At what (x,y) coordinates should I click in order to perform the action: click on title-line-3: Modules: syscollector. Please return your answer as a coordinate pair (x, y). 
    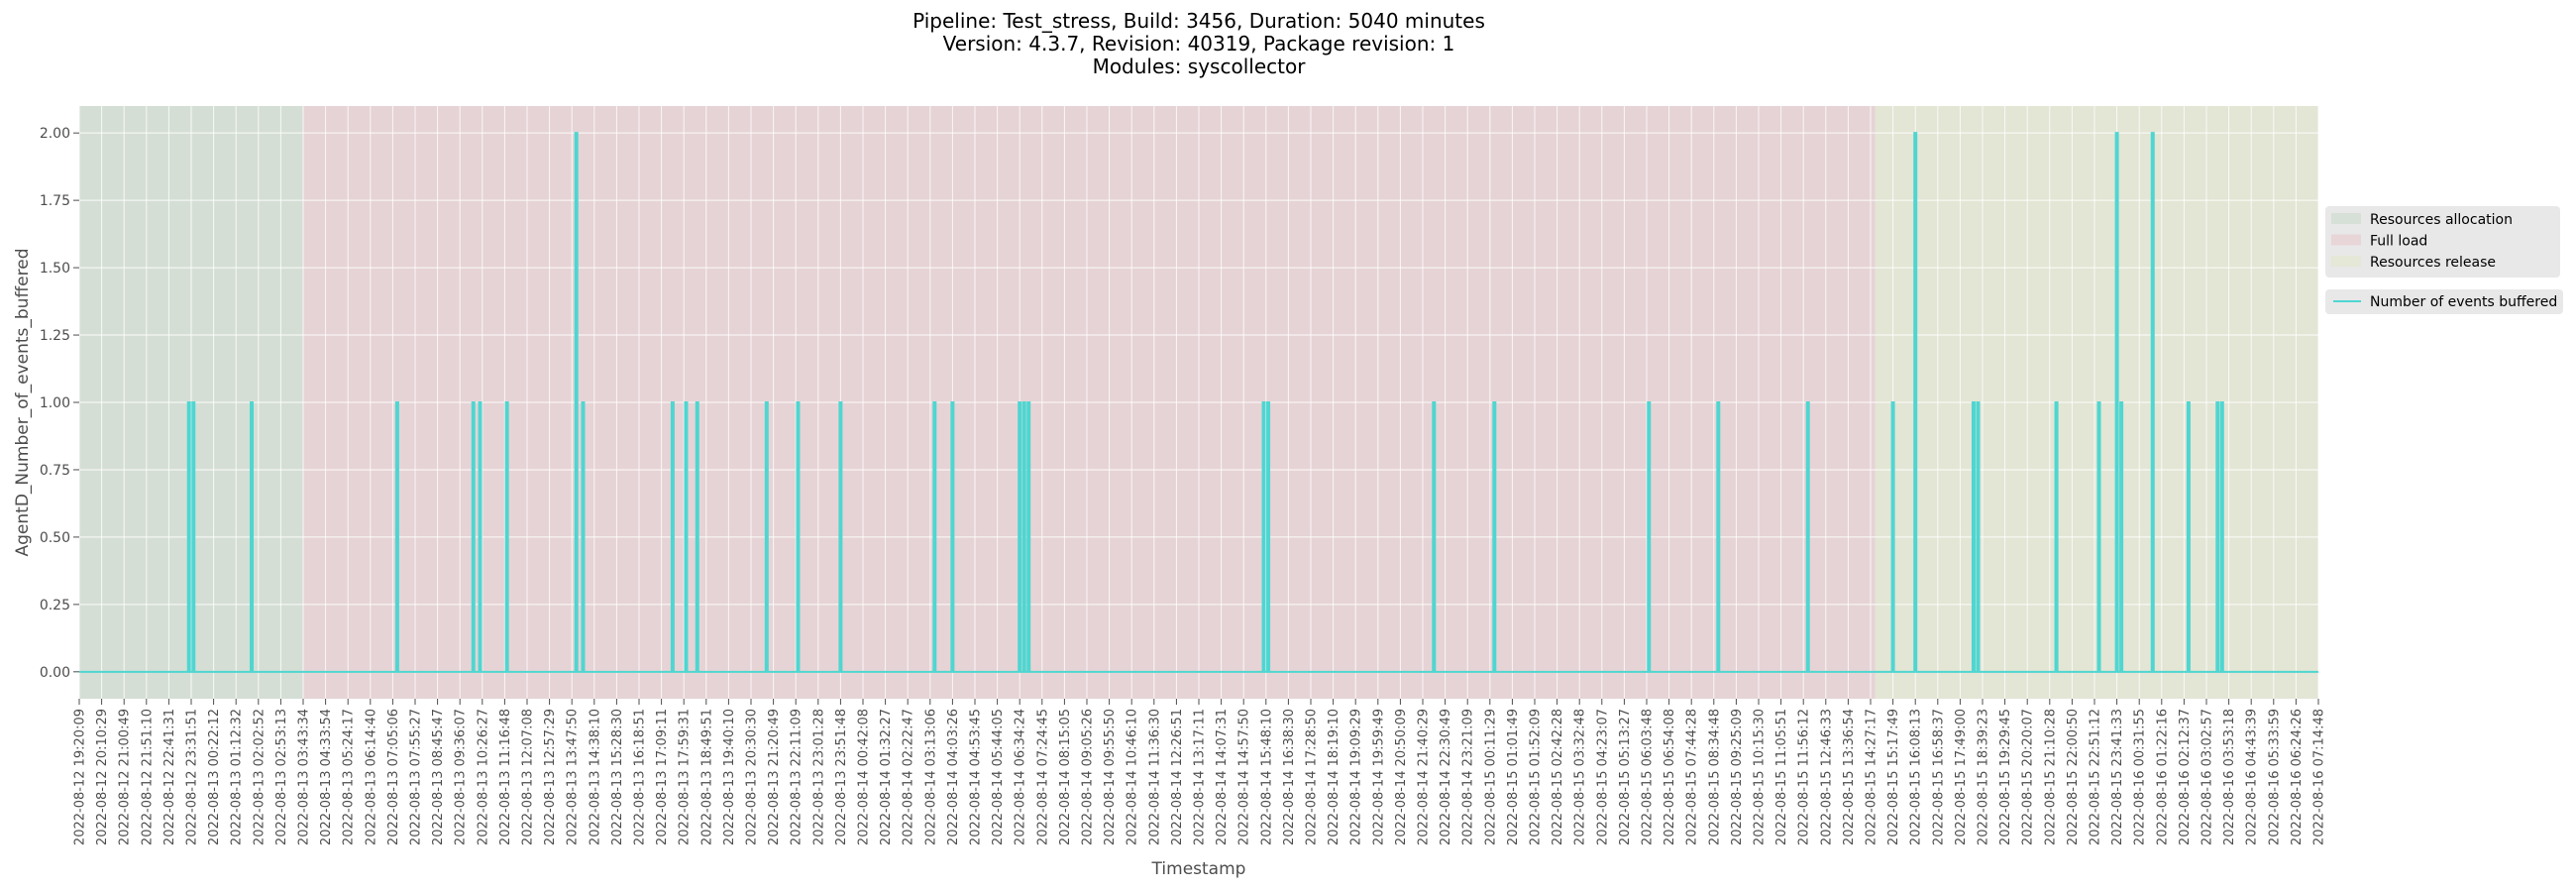
    Looking at the image, I should click on (1199, 66).